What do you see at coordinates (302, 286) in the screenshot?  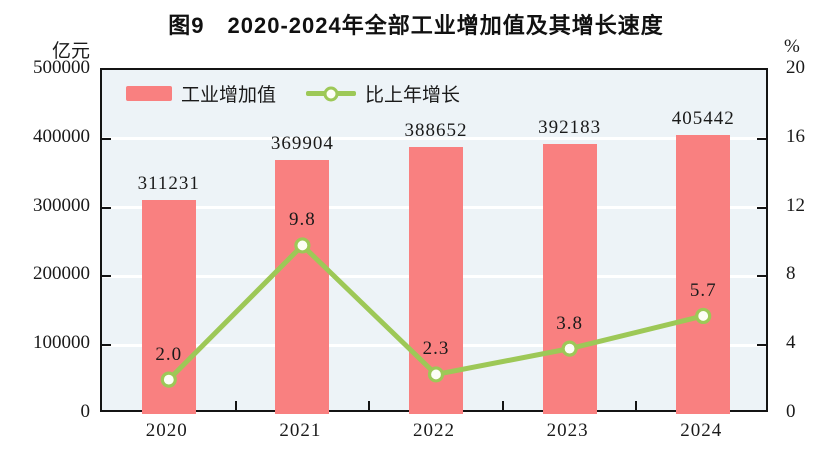 I see `bar-2021` at bounding box center [302, 286].